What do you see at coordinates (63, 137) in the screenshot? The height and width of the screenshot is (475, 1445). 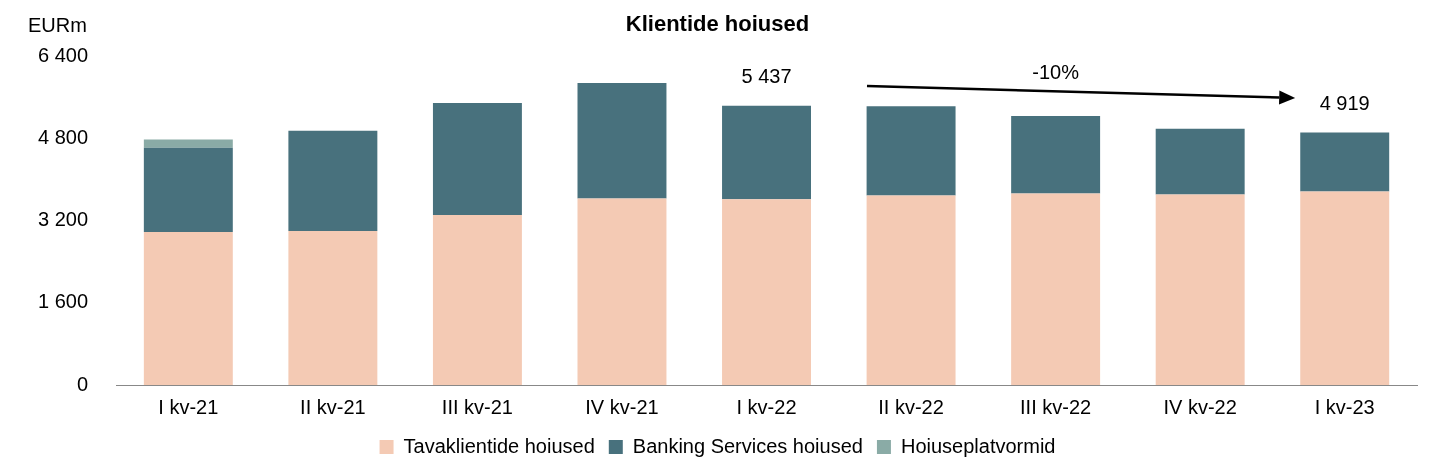 I see `y-tick-label: 4 800` at bounding box center [63, 137].